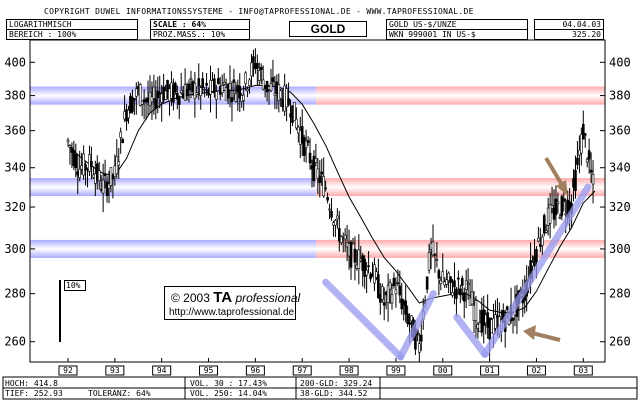  Describe the element at coordinates (325, 367) in the screenshot. I see `x-axis: 92 93 94 95 96 97 98 99 00 01 02 03` at that location.